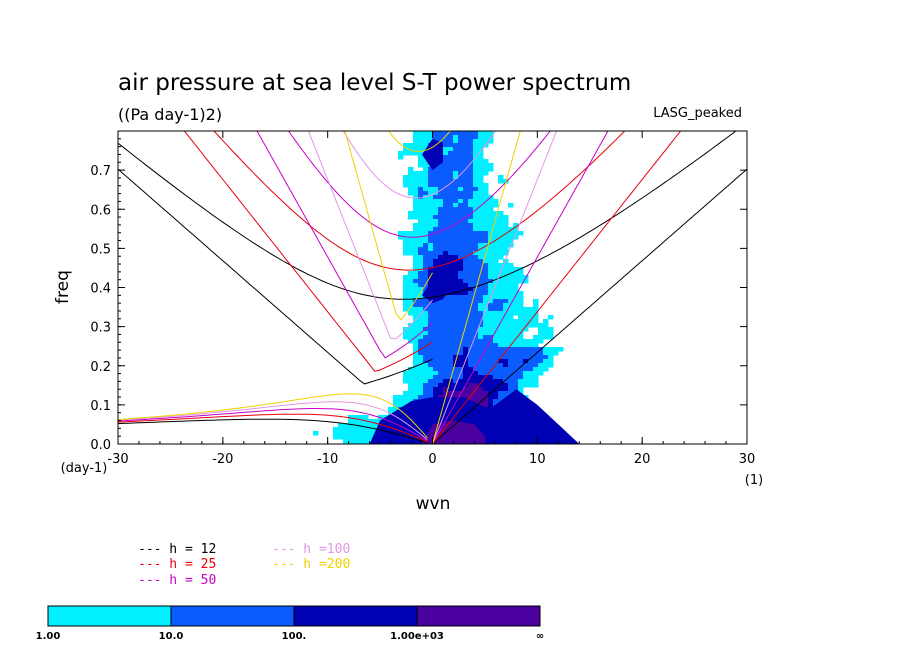  What do you see at coordinates (100, 328) in the screenshot?
I see `y-tick-label: 0.3` at bounding box center [100, 328].